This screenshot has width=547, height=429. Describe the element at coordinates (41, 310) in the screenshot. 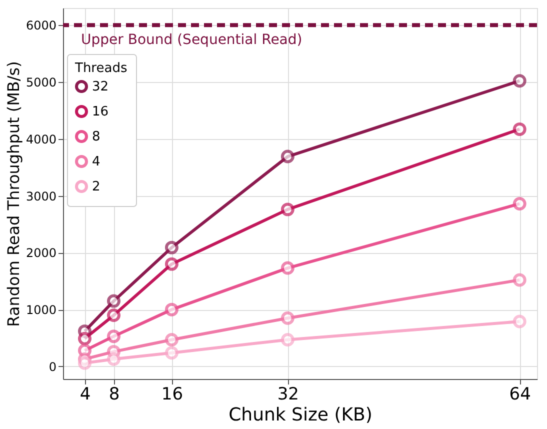

I see `y-tick-label: 1000` at that location.